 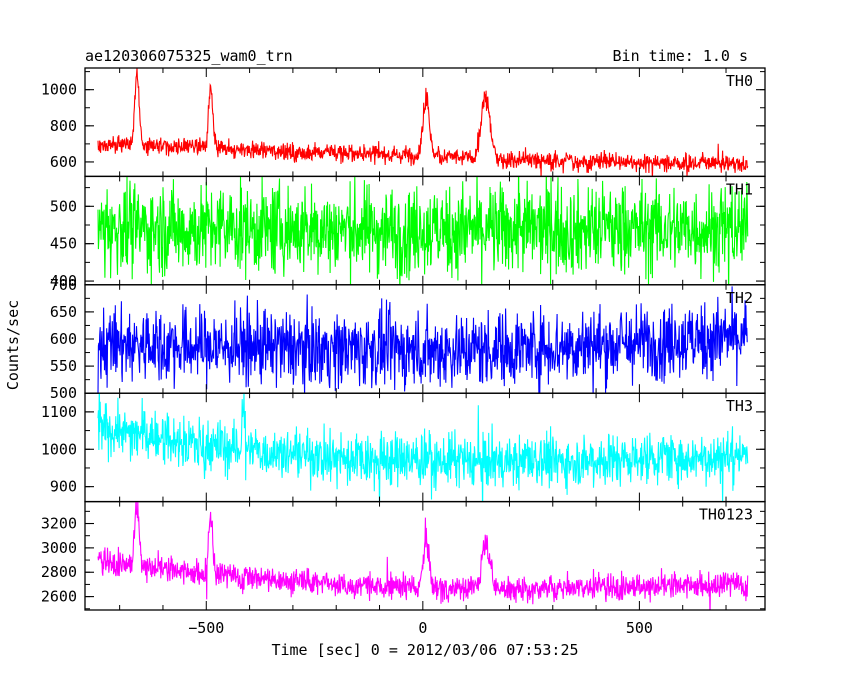 What do you see at coordinates (739, 406) in the screenshot?
I see `panel-label-th3: TH3` at bounding box center [739, 406].